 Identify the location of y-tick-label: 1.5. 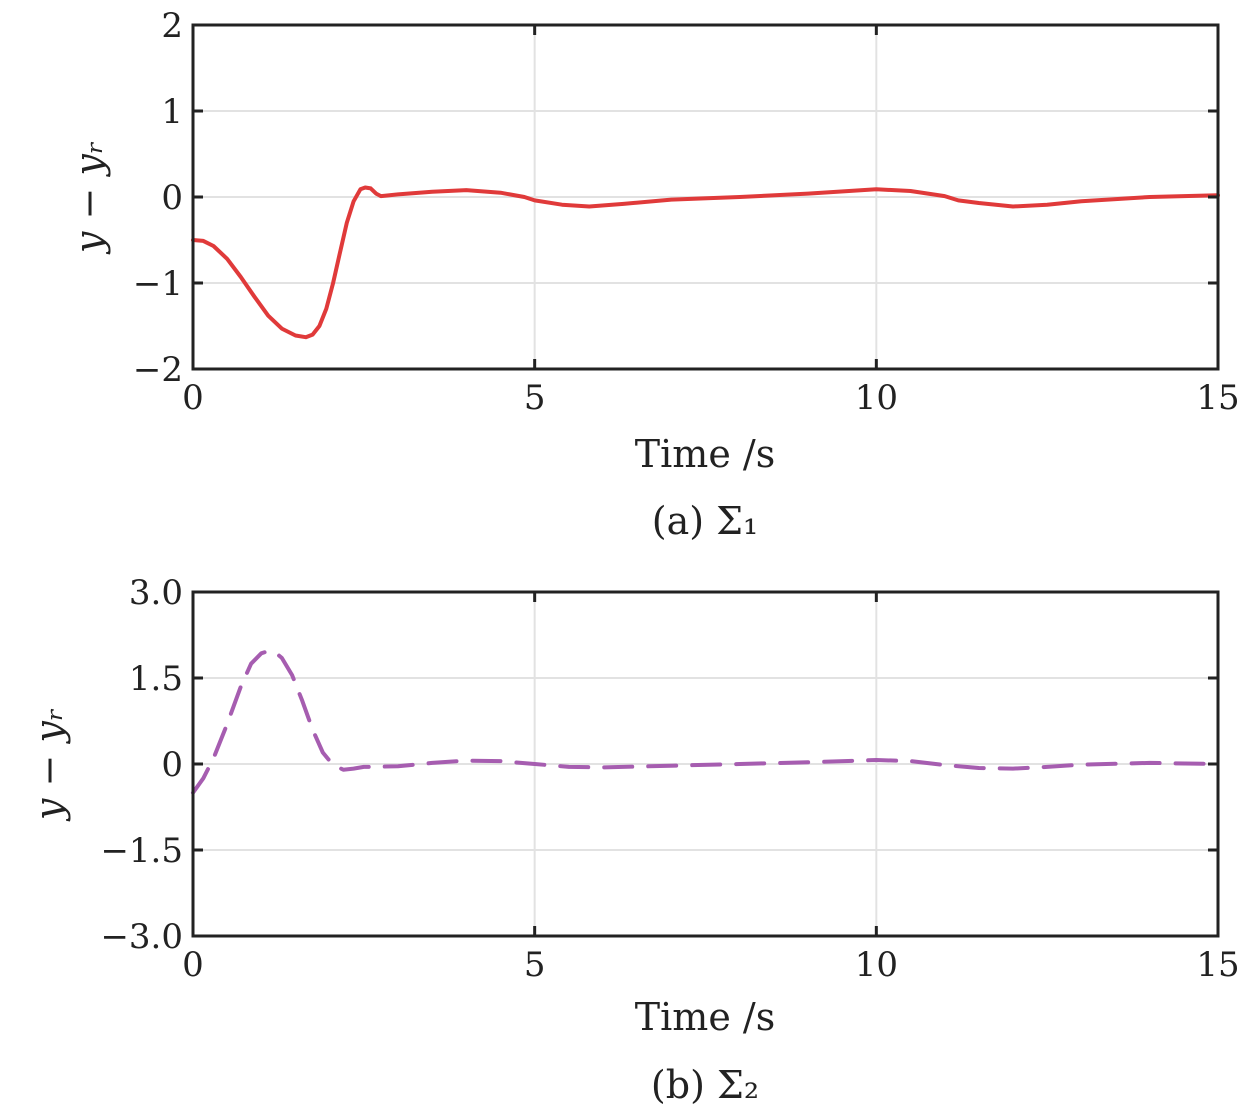
(156, 679).